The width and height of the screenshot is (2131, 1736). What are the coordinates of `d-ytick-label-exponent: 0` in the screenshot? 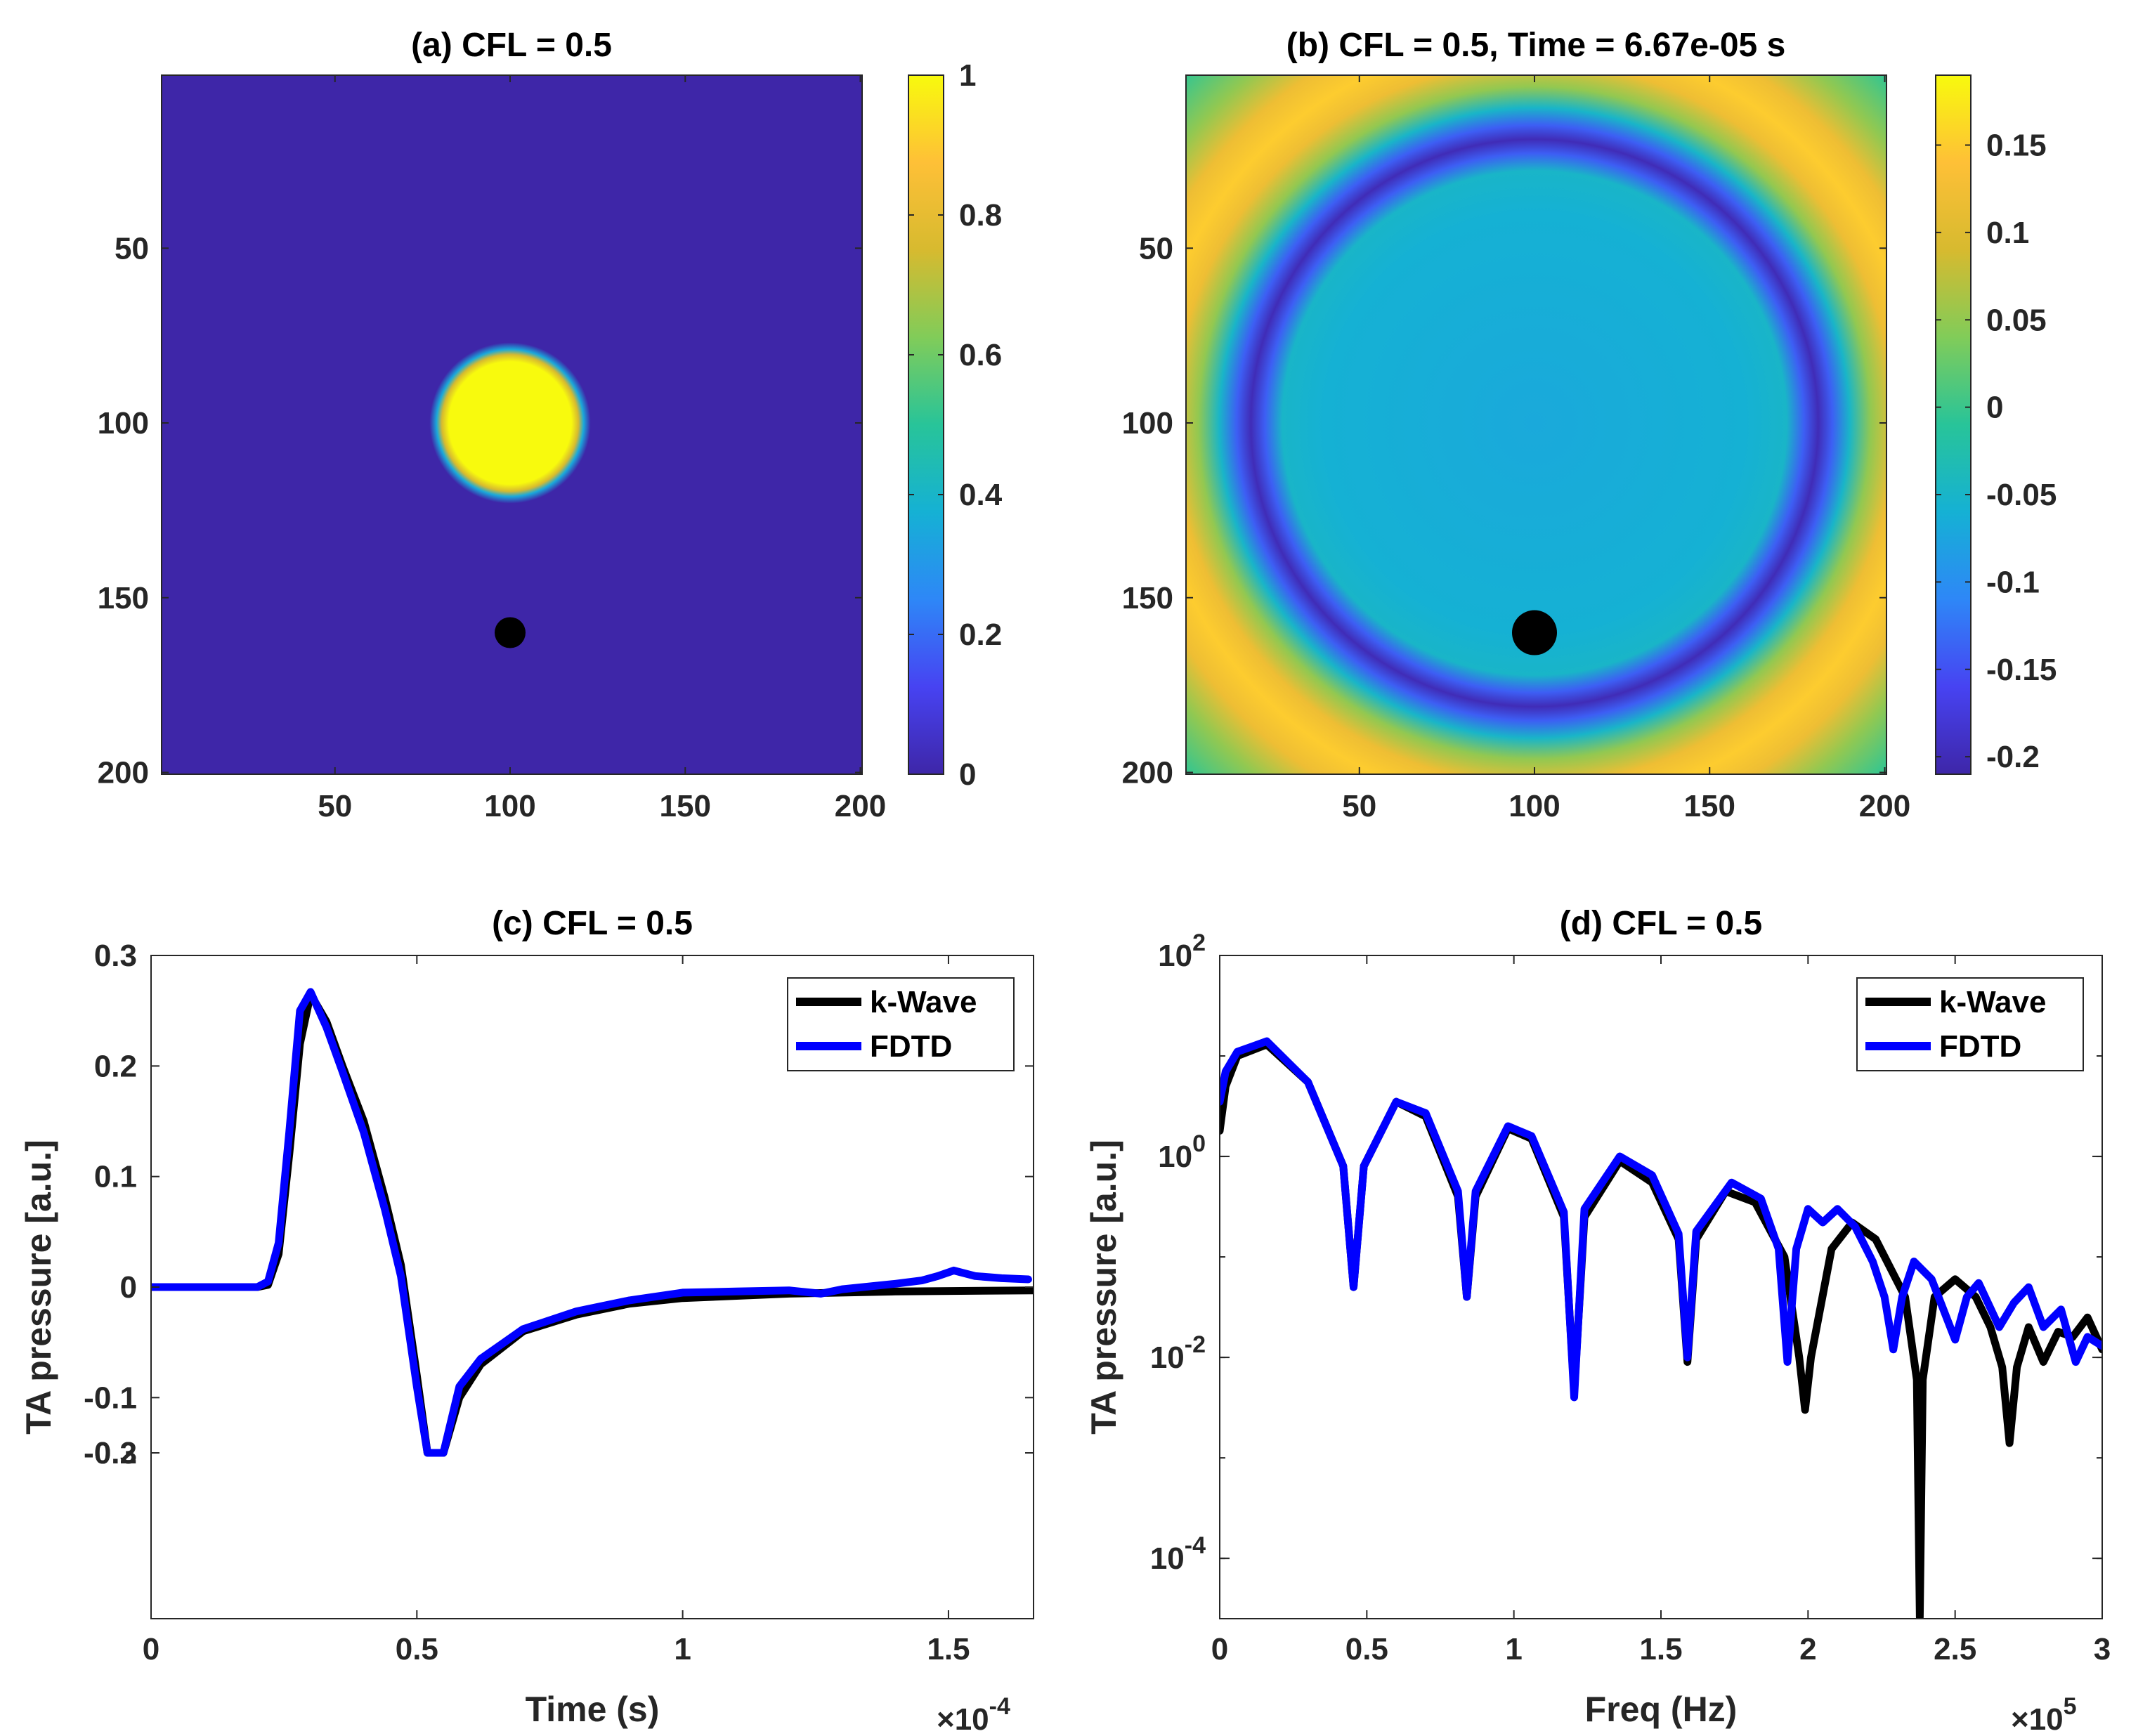 It's located at (1199, 1143).